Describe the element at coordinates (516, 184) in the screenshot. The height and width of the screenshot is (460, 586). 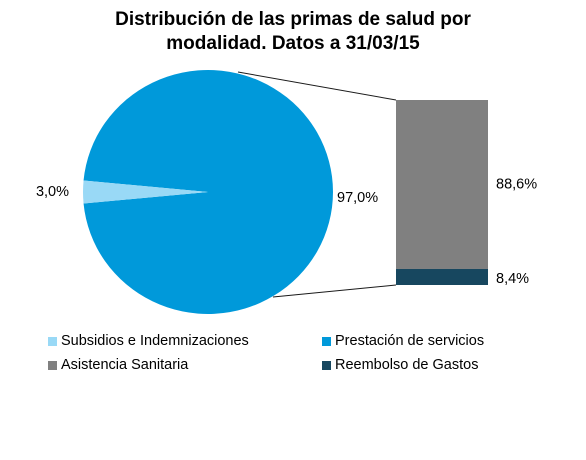
I see `bar-label-asistencia: 88,6%` at that location.